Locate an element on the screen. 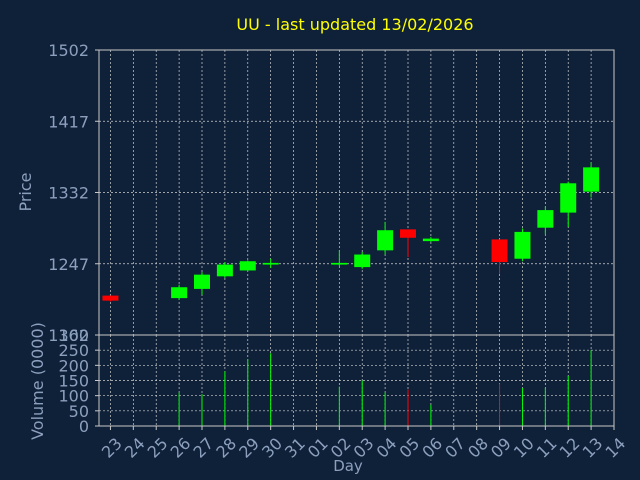  volume-tick-label: 50 is located at coordinates (79, 411).